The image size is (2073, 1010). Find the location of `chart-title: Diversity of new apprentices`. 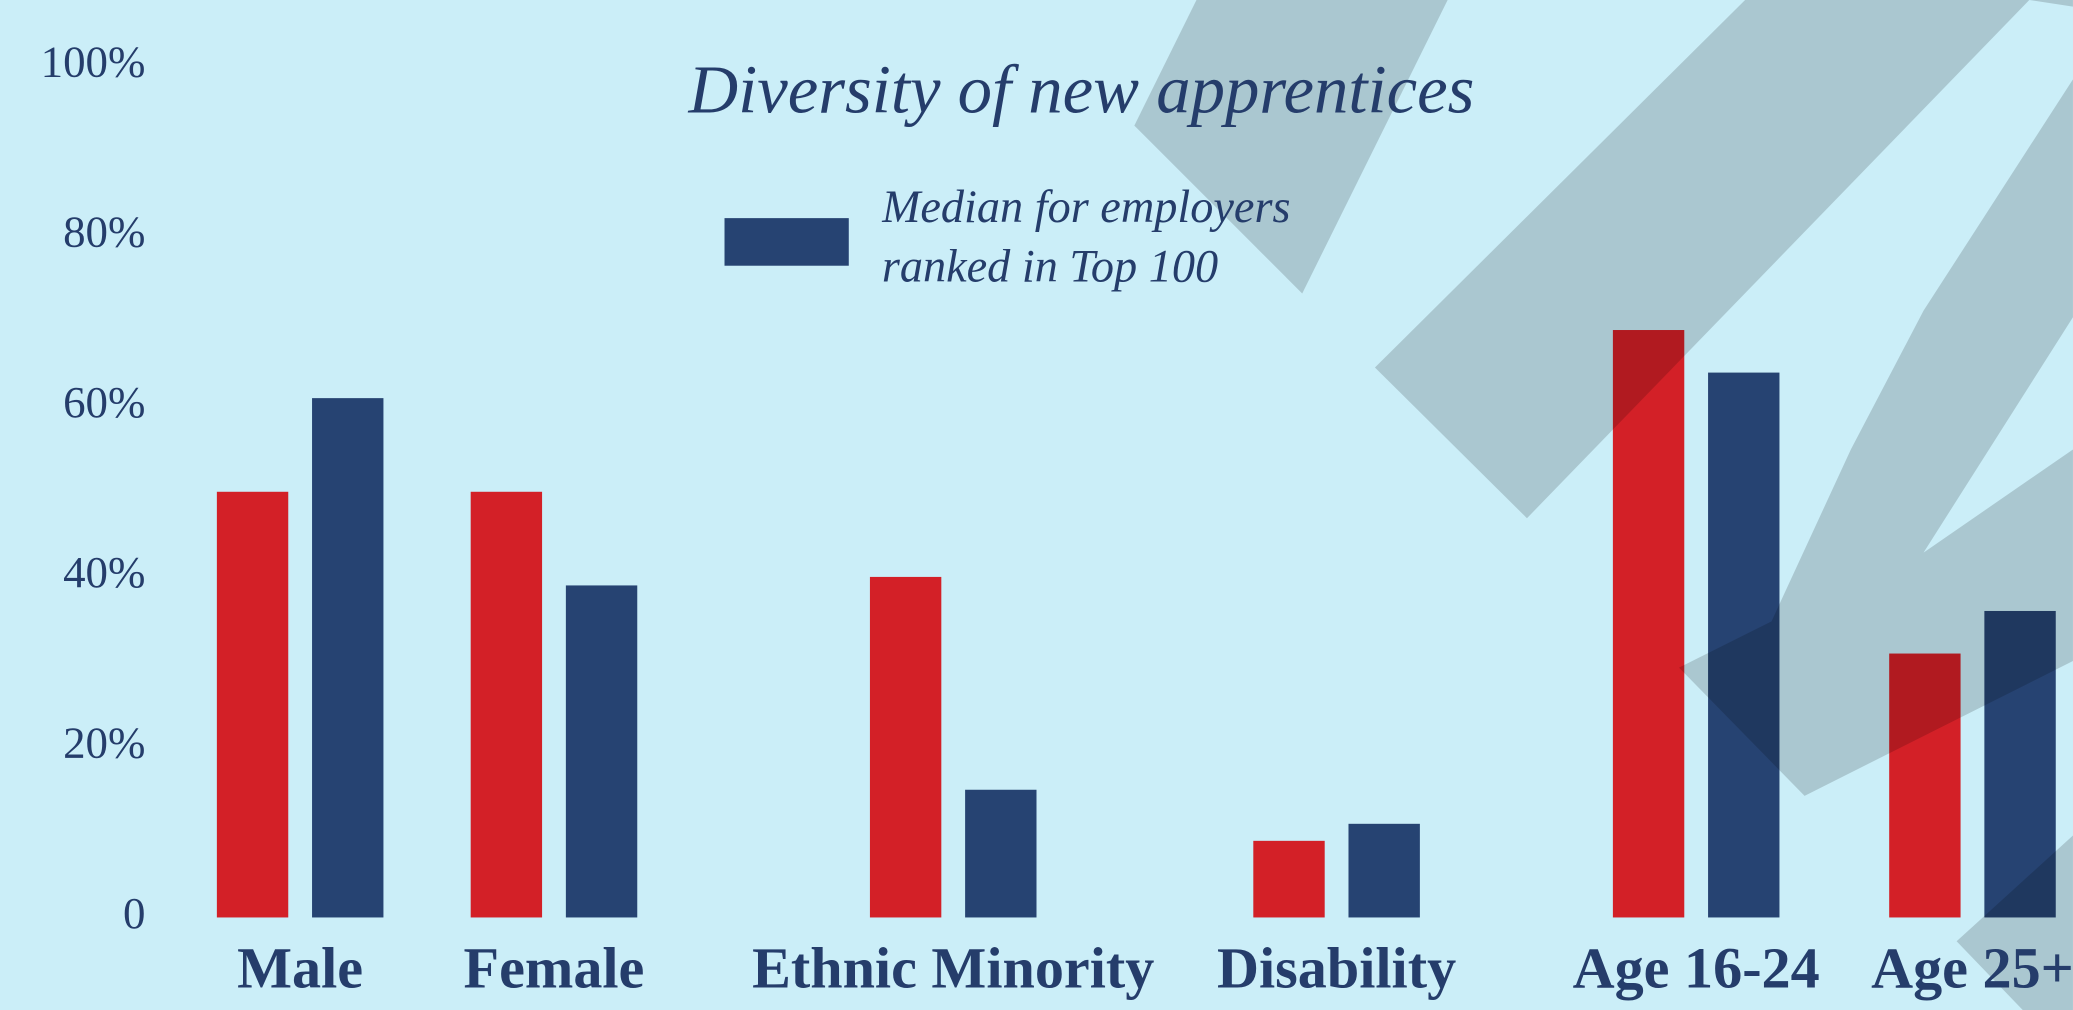

chart-title: Diversity of new apprentices is located at coordinates (1081, 89).